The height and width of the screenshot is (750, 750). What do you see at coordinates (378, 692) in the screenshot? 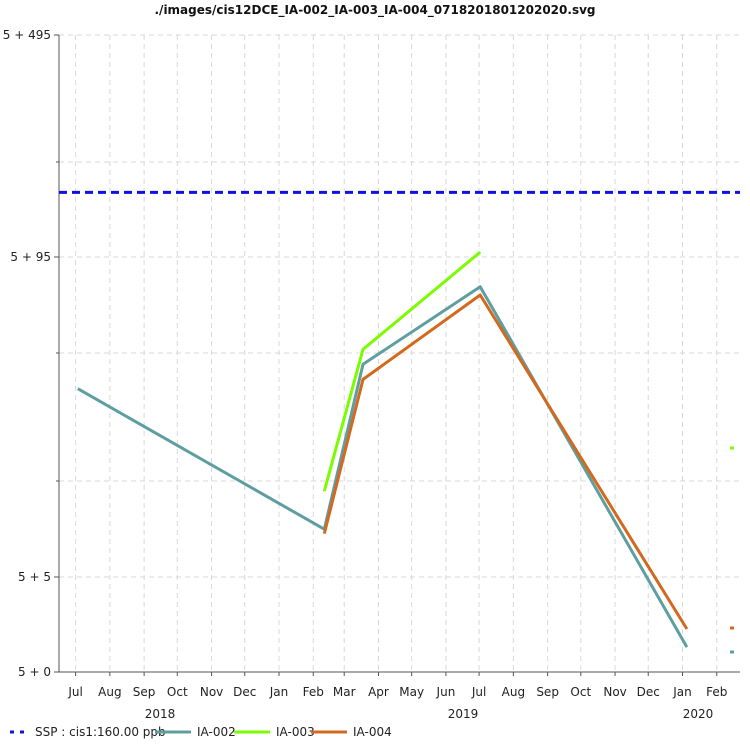
I see `x-tick-label: Apr` at bounding box center [378, 692].